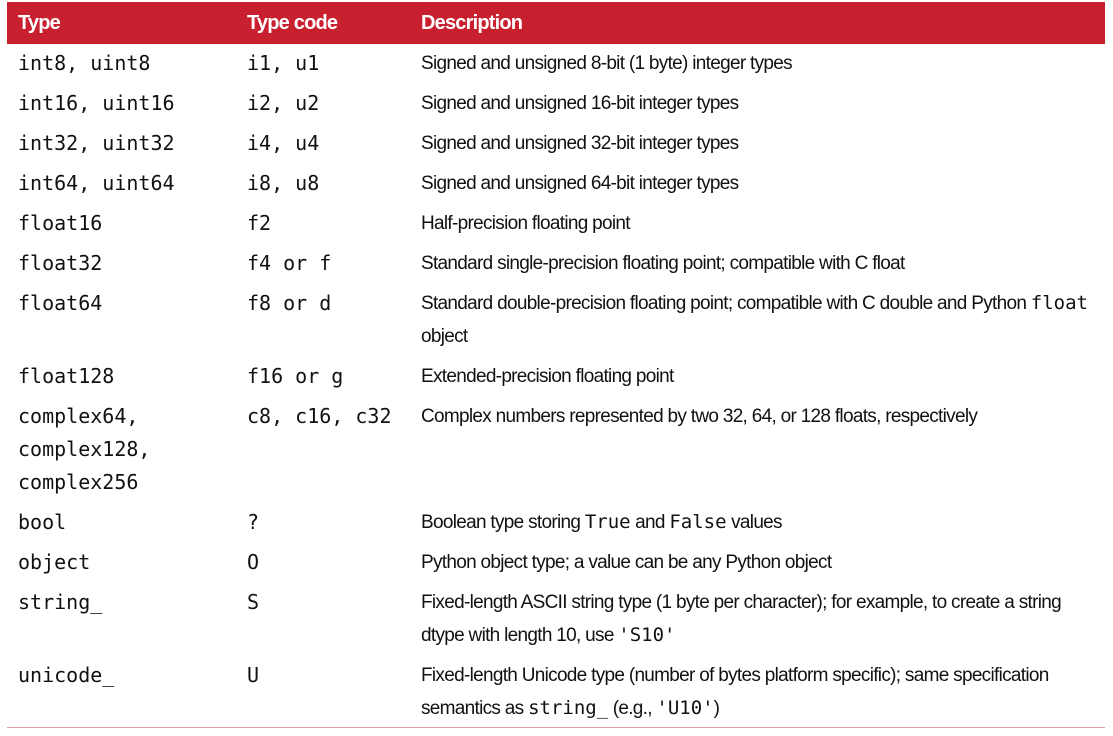  What do you see at coordinates (632, 708) in the screenshot?
I see `description-text: (e.g.,` at bounding box center [632, 708].